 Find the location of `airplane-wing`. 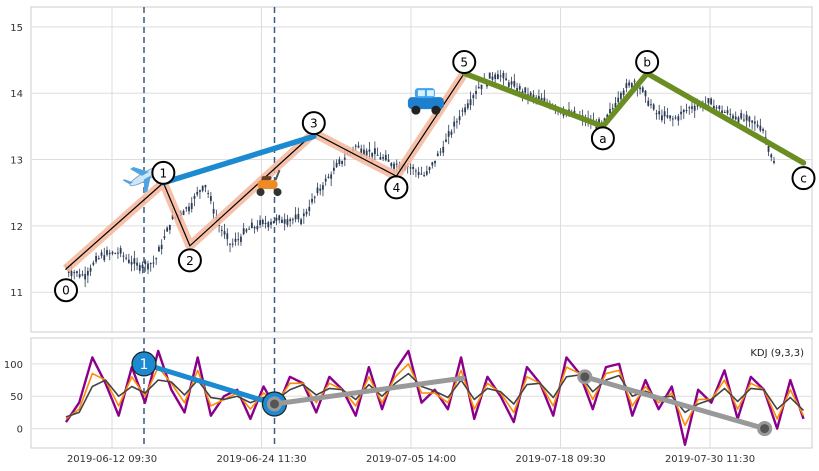

airplane-wing is located at coordinates (147, 184).